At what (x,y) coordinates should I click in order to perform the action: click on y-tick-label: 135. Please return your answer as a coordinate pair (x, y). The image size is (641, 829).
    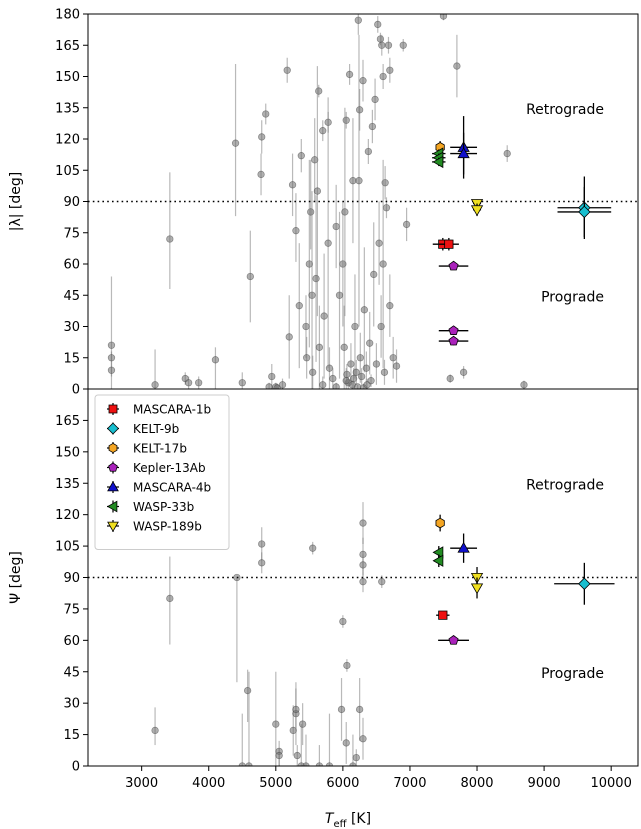
    Looking at the image, I should click on (67, 108).